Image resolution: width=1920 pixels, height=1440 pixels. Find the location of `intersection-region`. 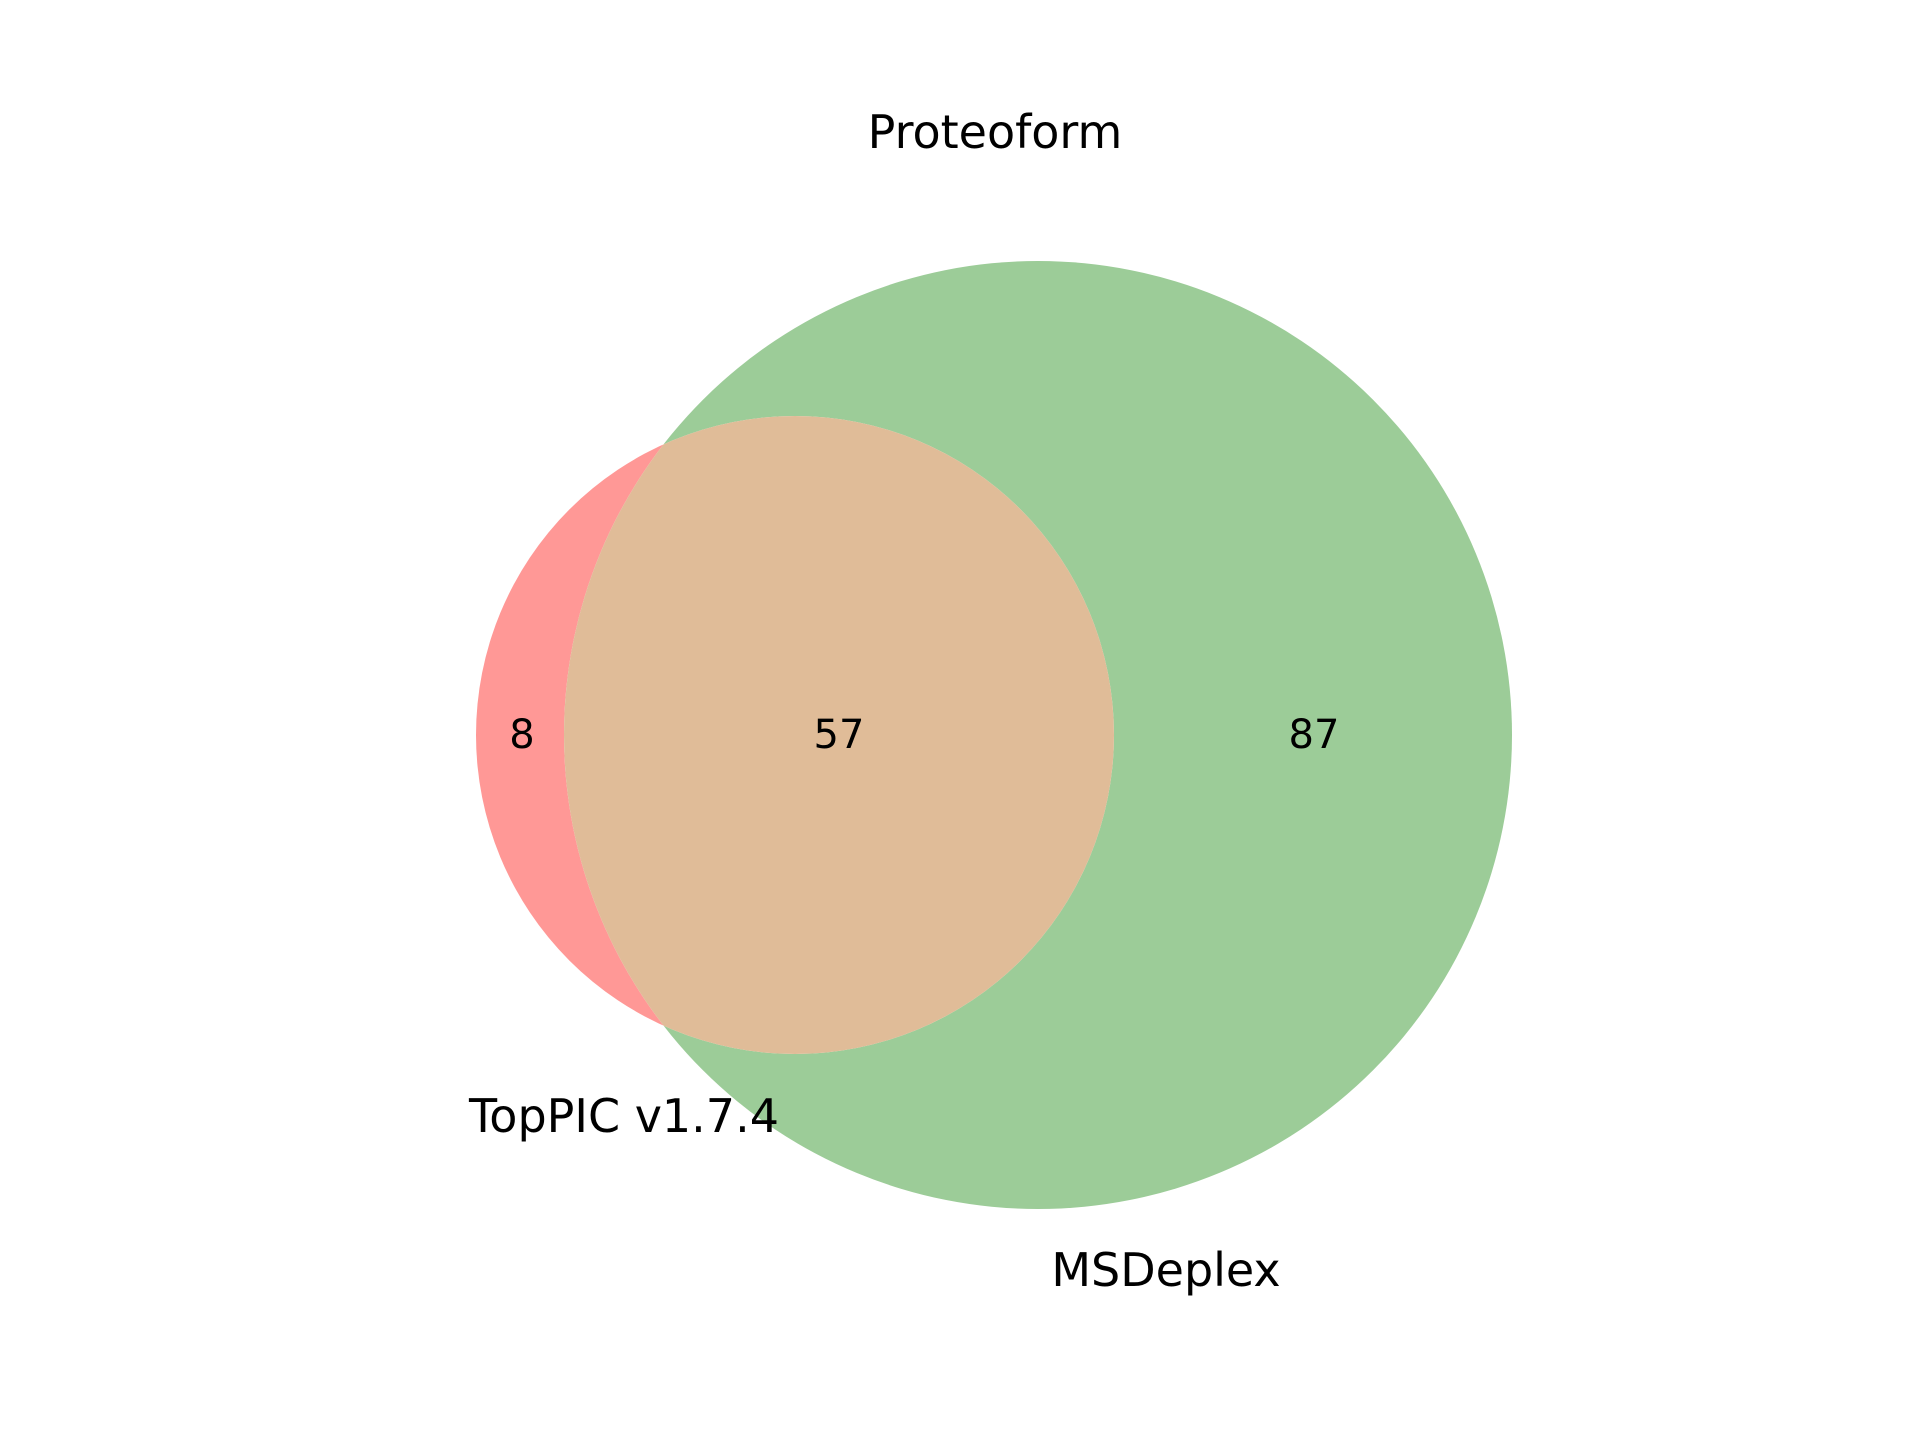

intersection-region is located at coordinates (839, 735).